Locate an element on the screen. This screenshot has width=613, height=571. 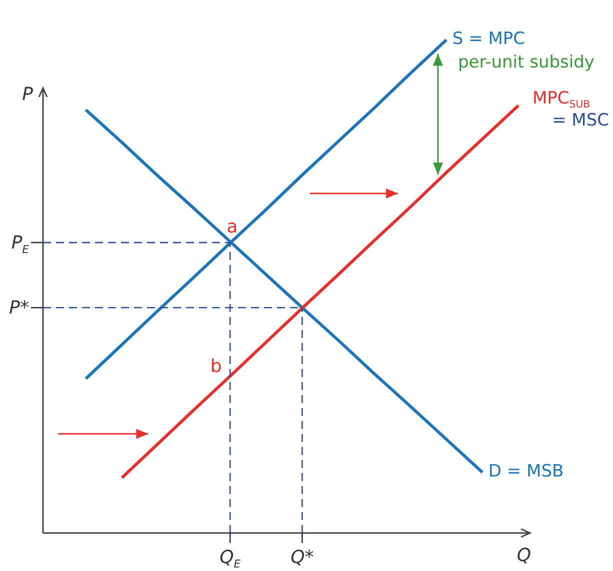
series-label: S = MPC is located at coordinates (489, 38).